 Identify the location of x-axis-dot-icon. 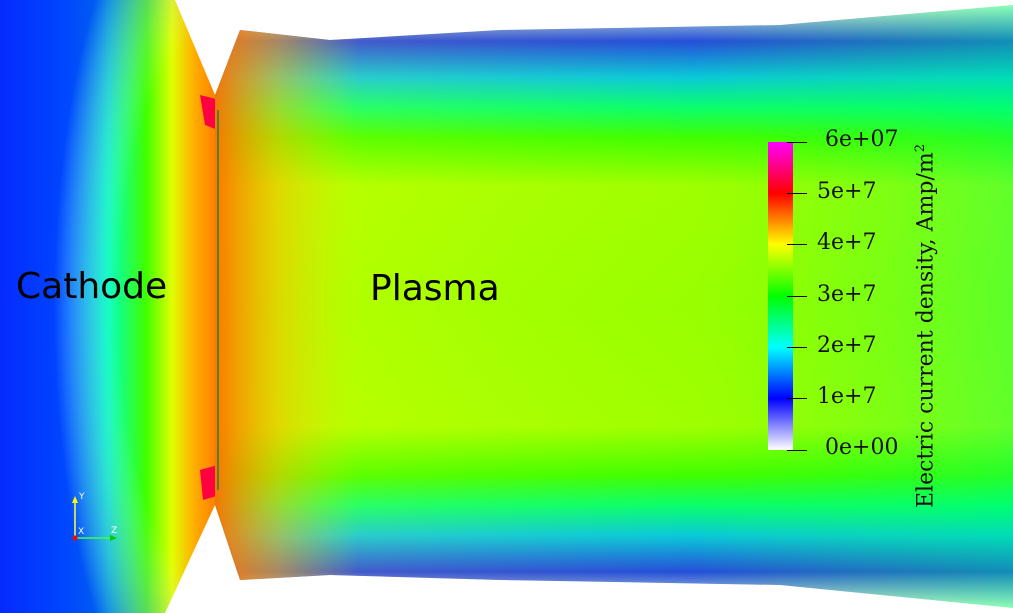
(75, 538).